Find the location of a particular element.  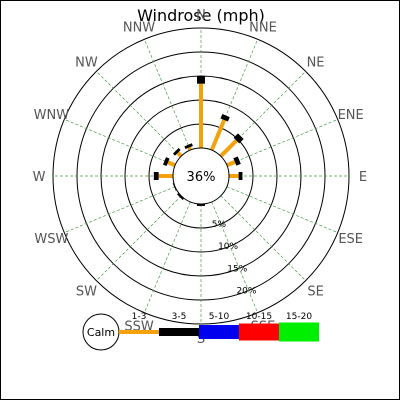

legend-label-1-3: 1-3 is located at coordinates (139, 317).